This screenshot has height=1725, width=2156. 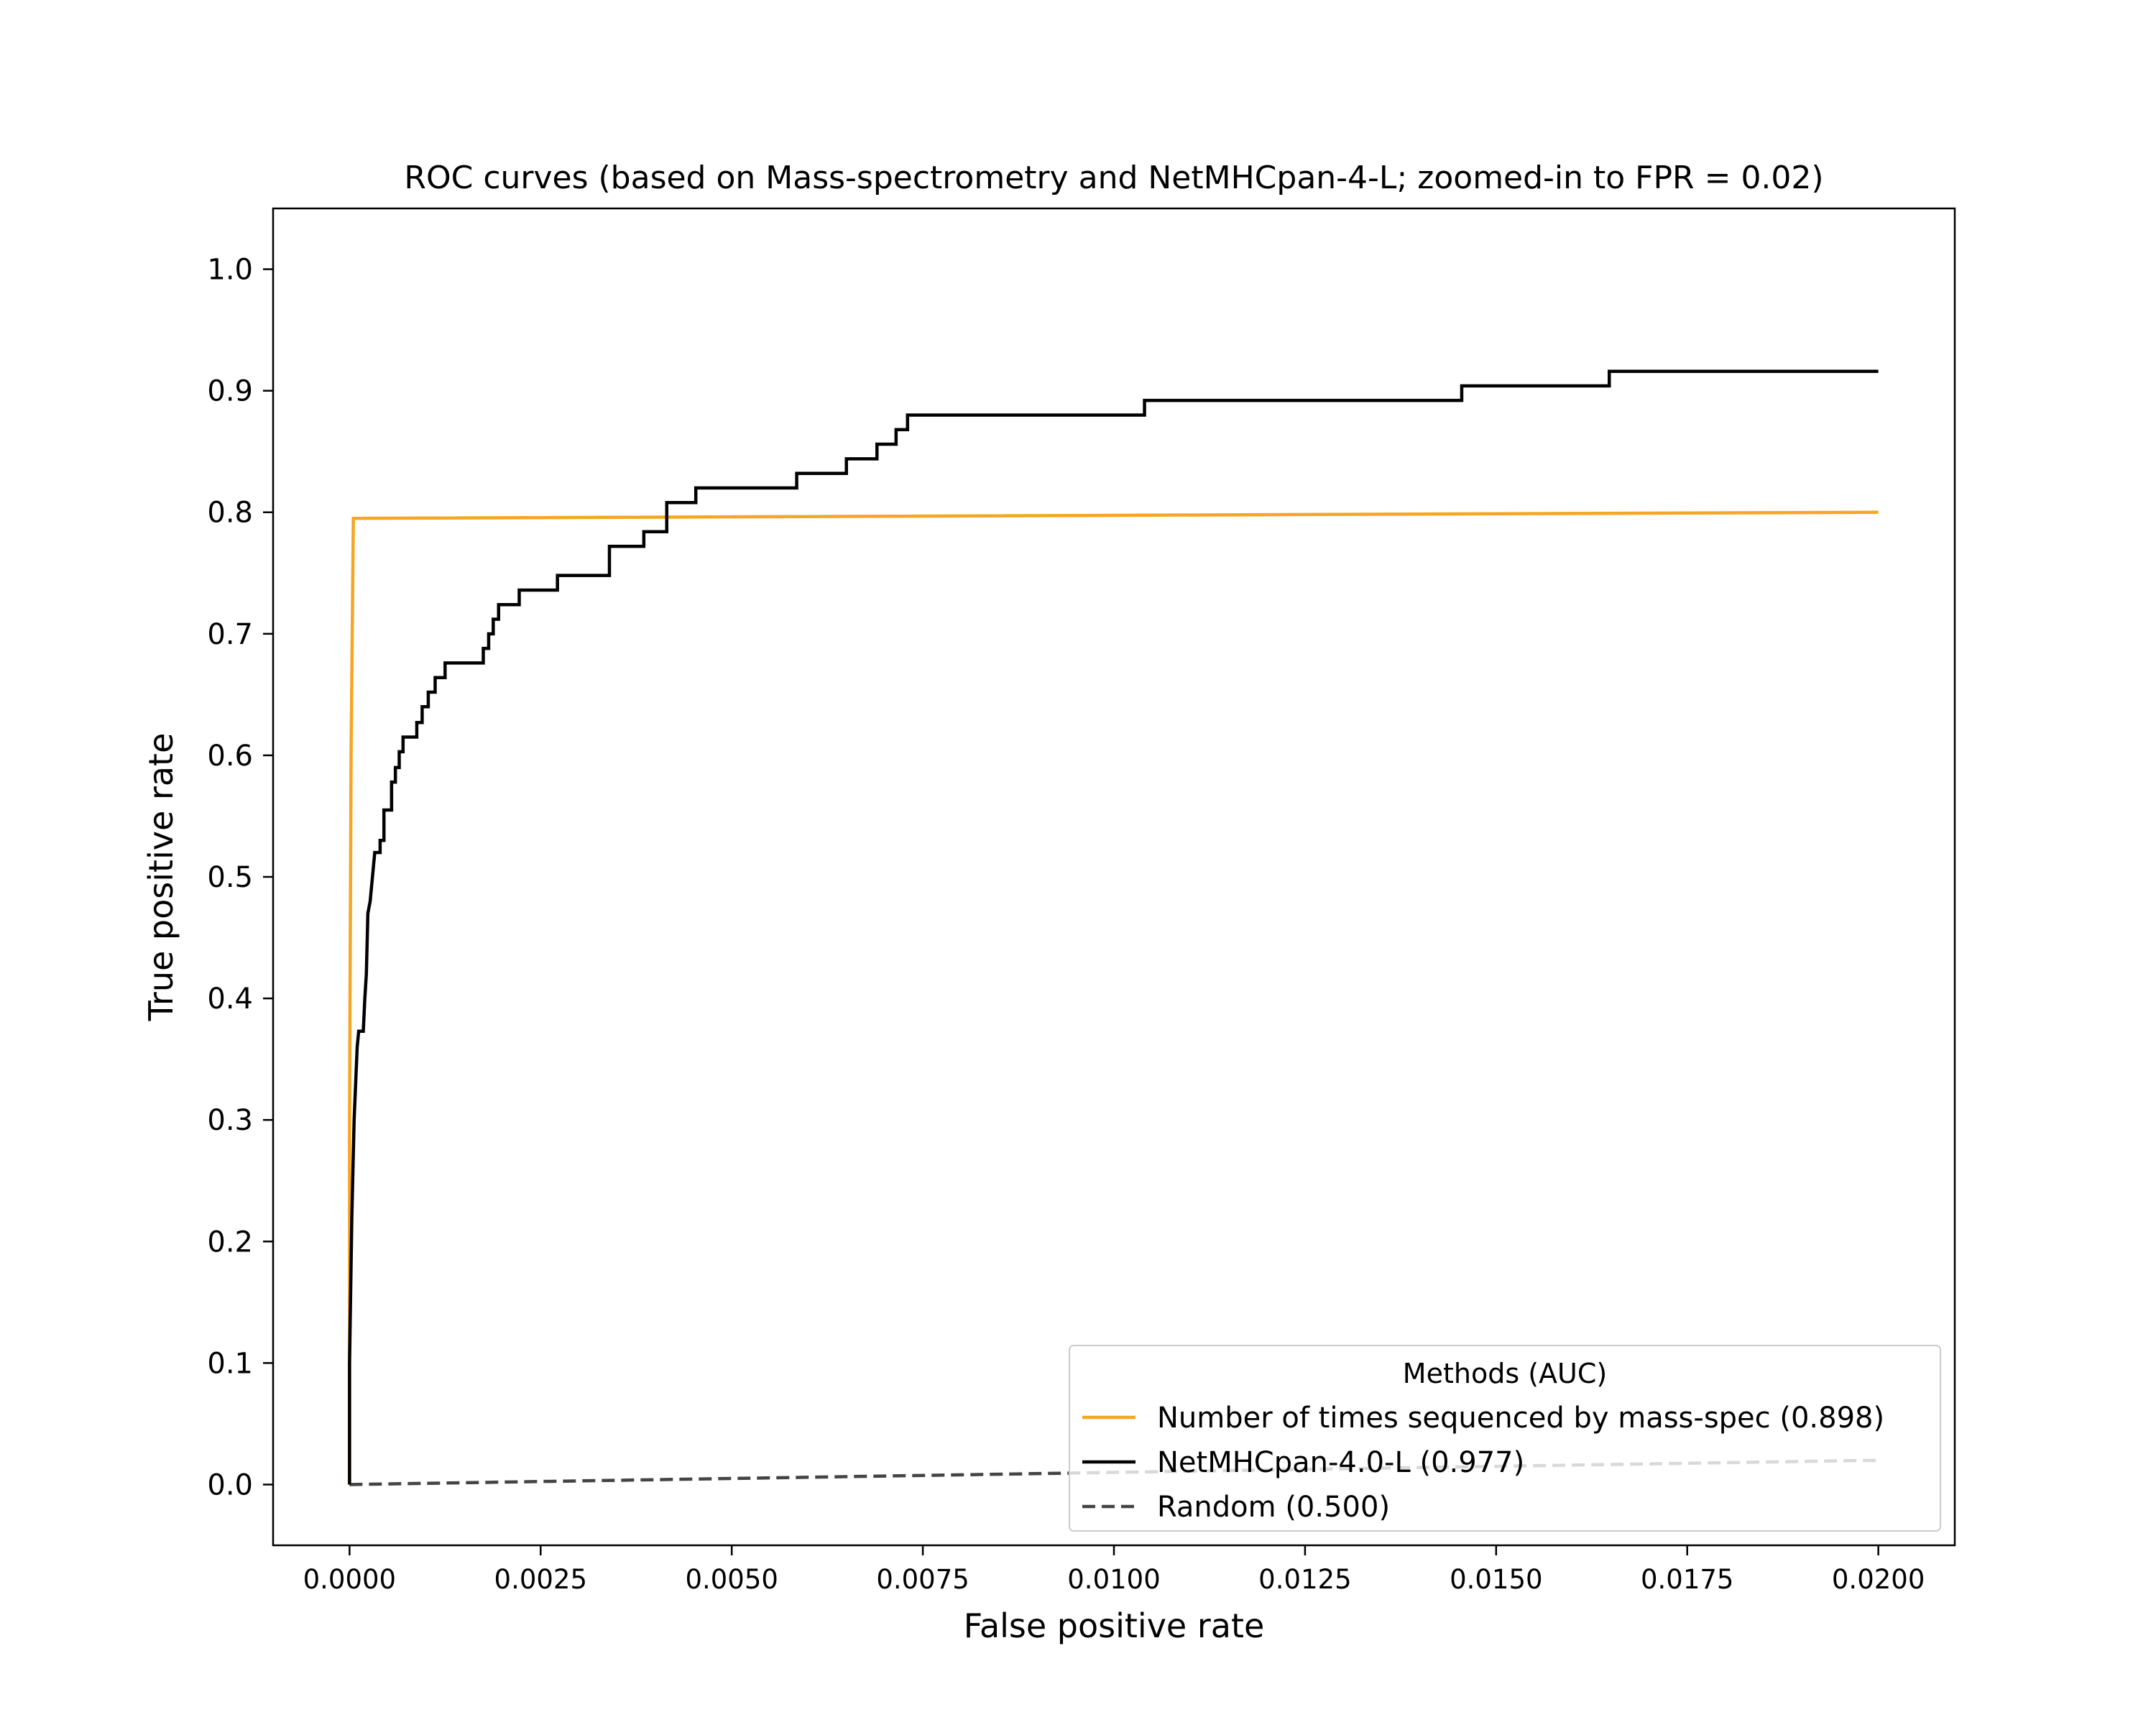 What do you see at coordinates (230, 270) in the screenshot?
I see `y-tick-label: 1.0` at bounding box center [230, 270].